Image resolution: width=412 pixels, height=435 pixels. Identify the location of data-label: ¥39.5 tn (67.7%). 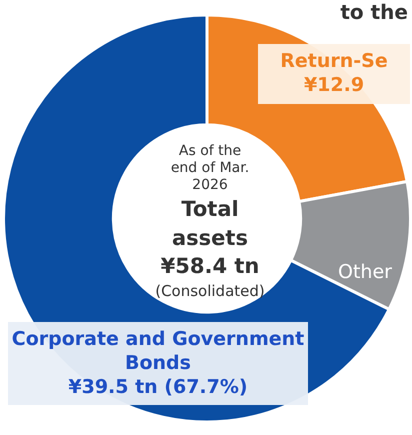
(158, 388).